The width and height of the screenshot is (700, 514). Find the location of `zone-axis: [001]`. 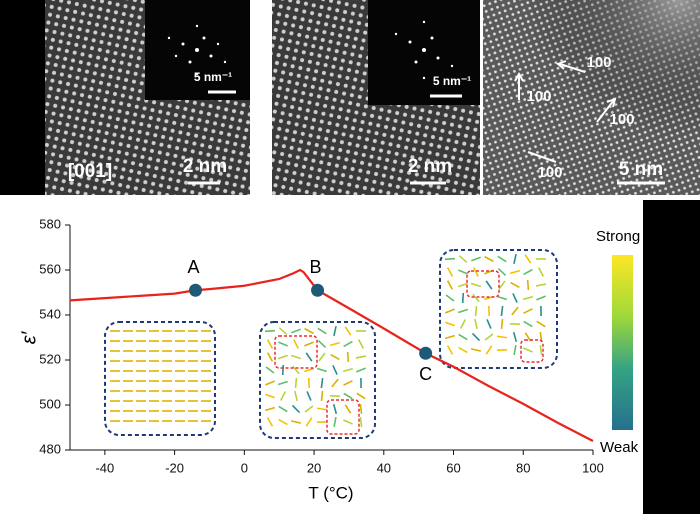

zone-axis: [001] is located at coordinates (90, 171).